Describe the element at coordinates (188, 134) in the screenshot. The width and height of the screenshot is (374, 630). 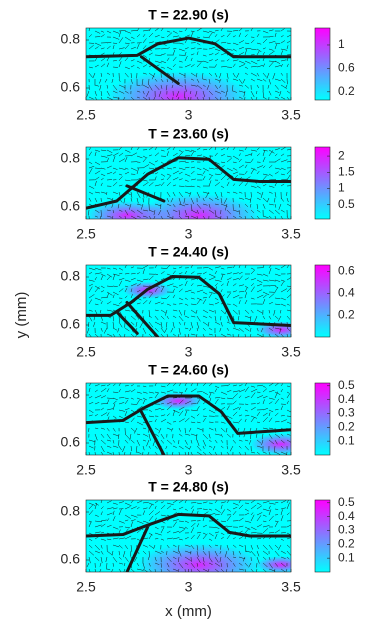
I see `chart-title: T = 23.60 (s)` at that location.